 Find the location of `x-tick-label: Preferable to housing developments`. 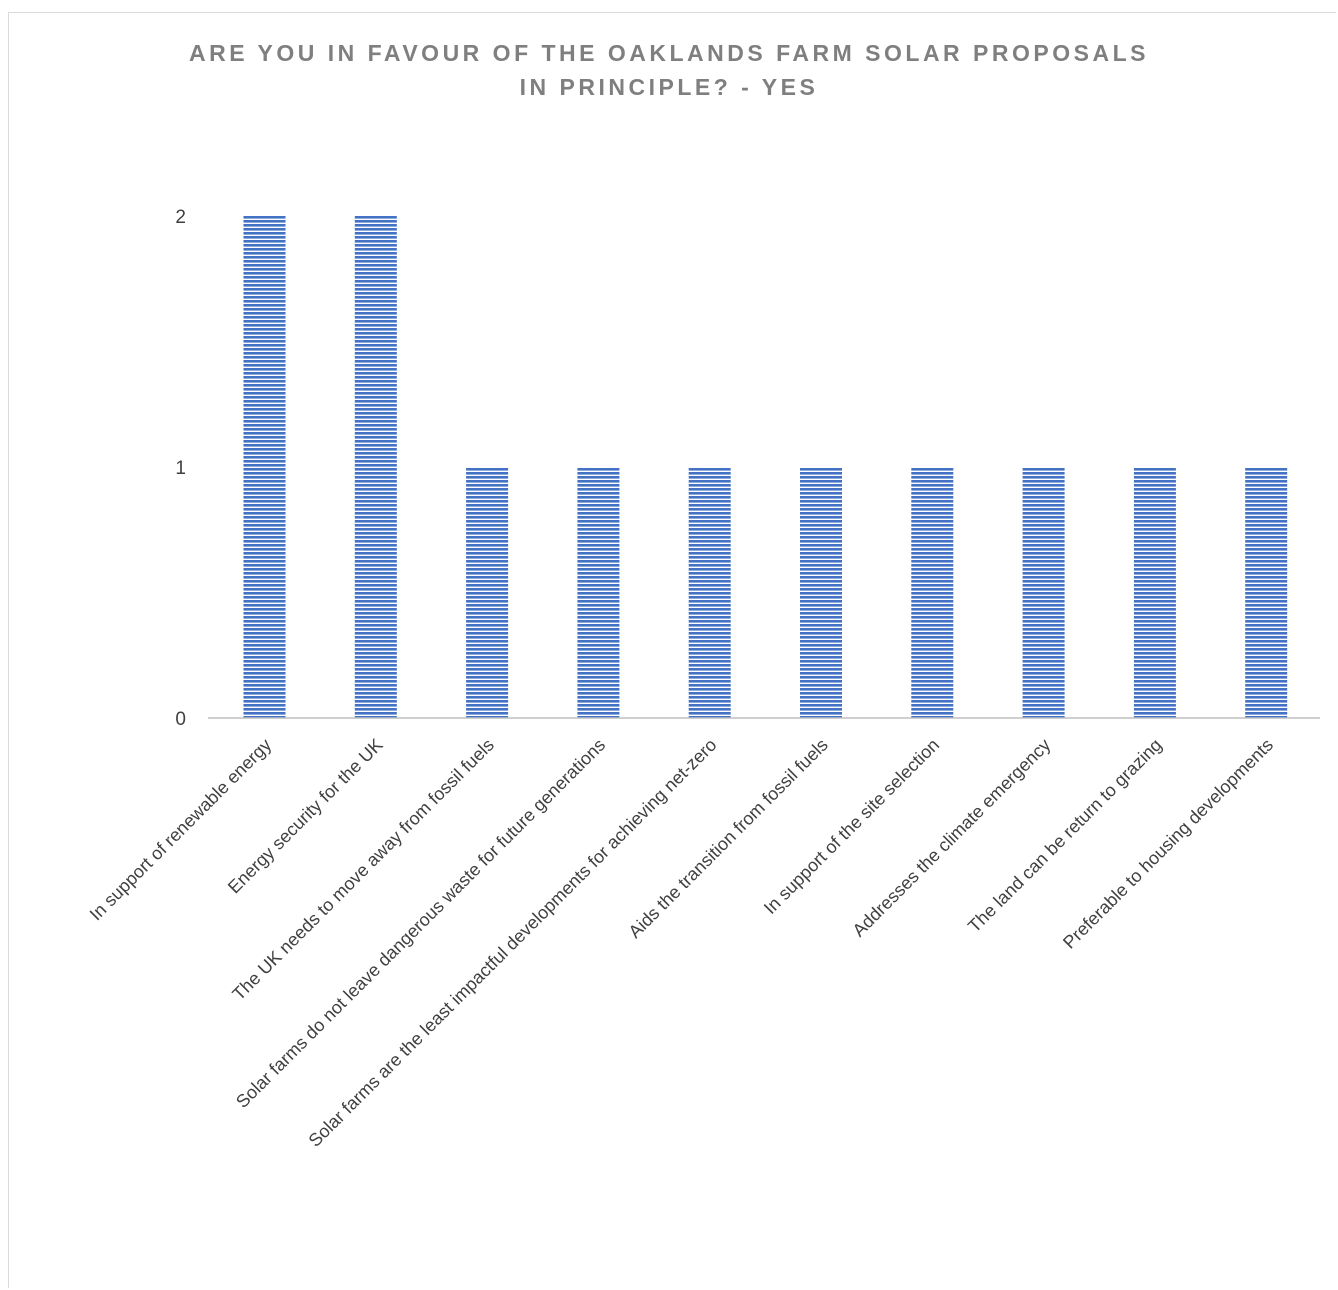

x-tick-label: Preferable to housing developments is located at coordinates (1168, 844).